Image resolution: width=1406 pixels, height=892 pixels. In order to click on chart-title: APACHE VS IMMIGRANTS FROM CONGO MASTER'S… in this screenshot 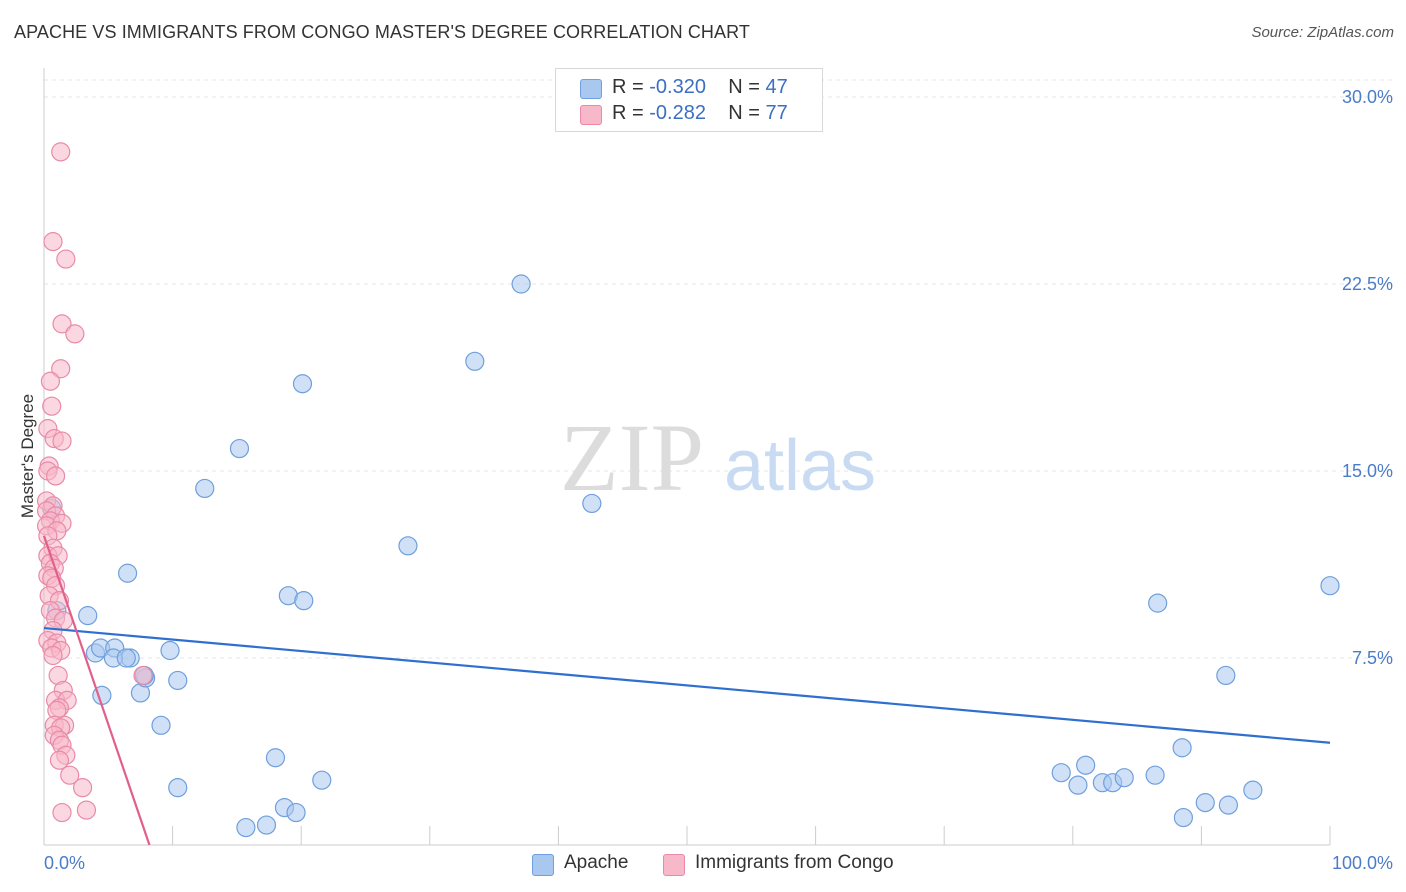, I will do `click(382, 32)`.